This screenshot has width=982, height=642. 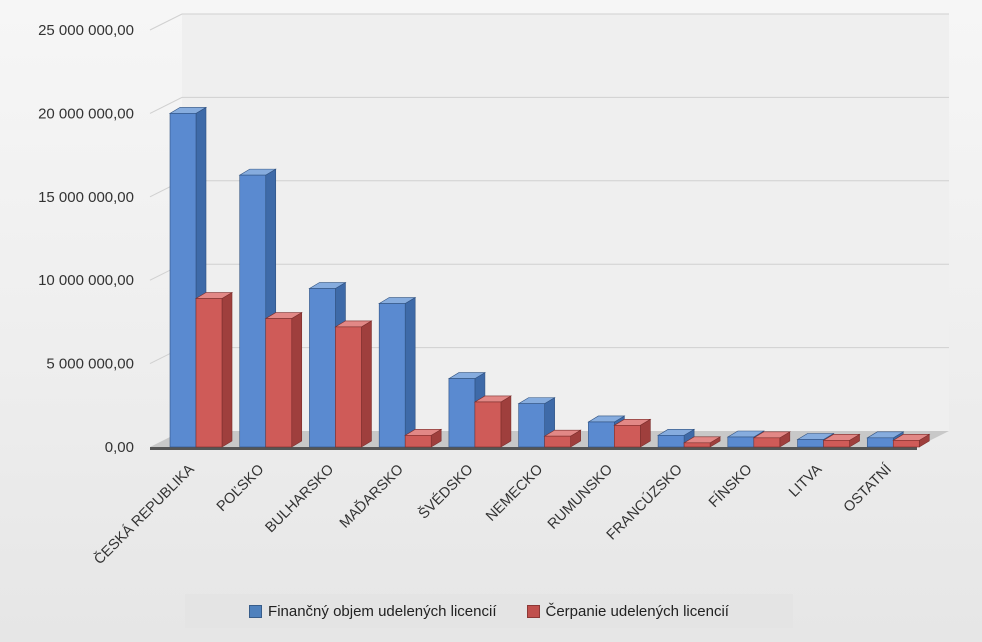 I want to click on legend-swatch-blue, so click(x=256, y=611).